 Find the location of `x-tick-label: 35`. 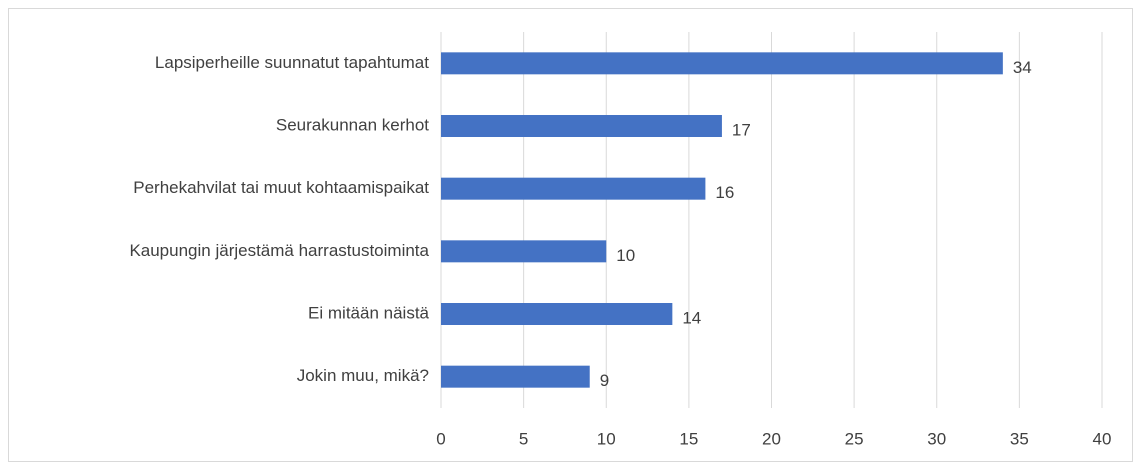

x-tick-label: 35 is located at coordinates (1019, 438).